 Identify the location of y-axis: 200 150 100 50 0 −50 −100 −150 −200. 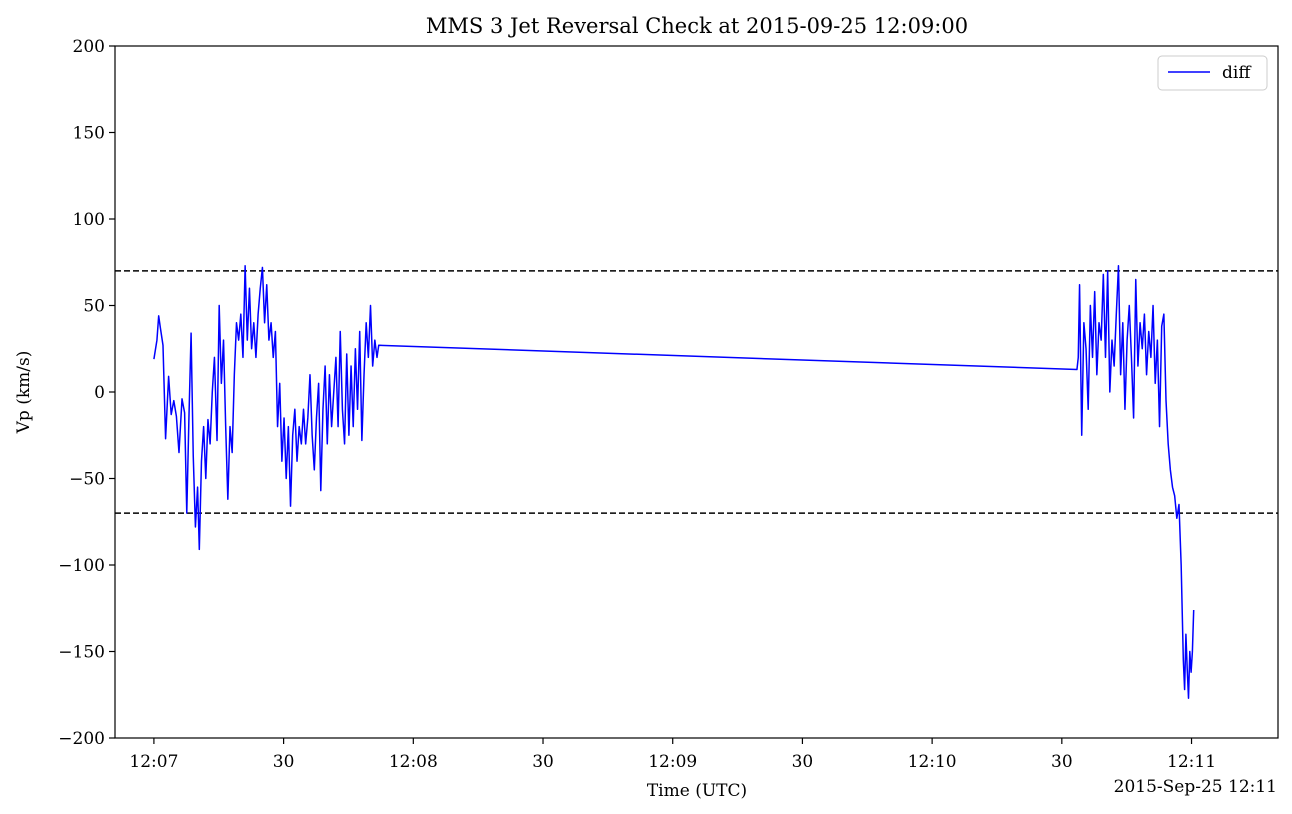
(86, 393).